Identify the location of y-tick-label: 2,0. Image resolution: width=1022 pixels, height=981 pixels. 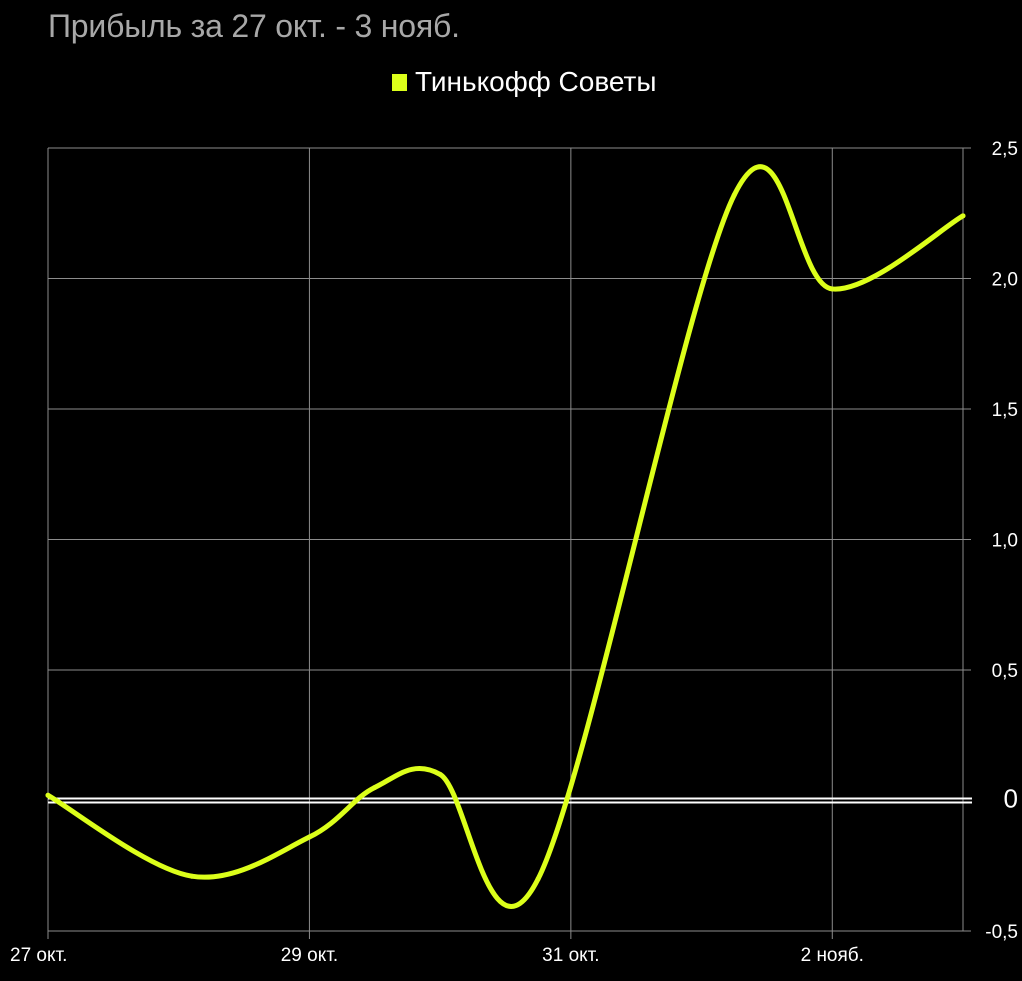
(1005, 280).